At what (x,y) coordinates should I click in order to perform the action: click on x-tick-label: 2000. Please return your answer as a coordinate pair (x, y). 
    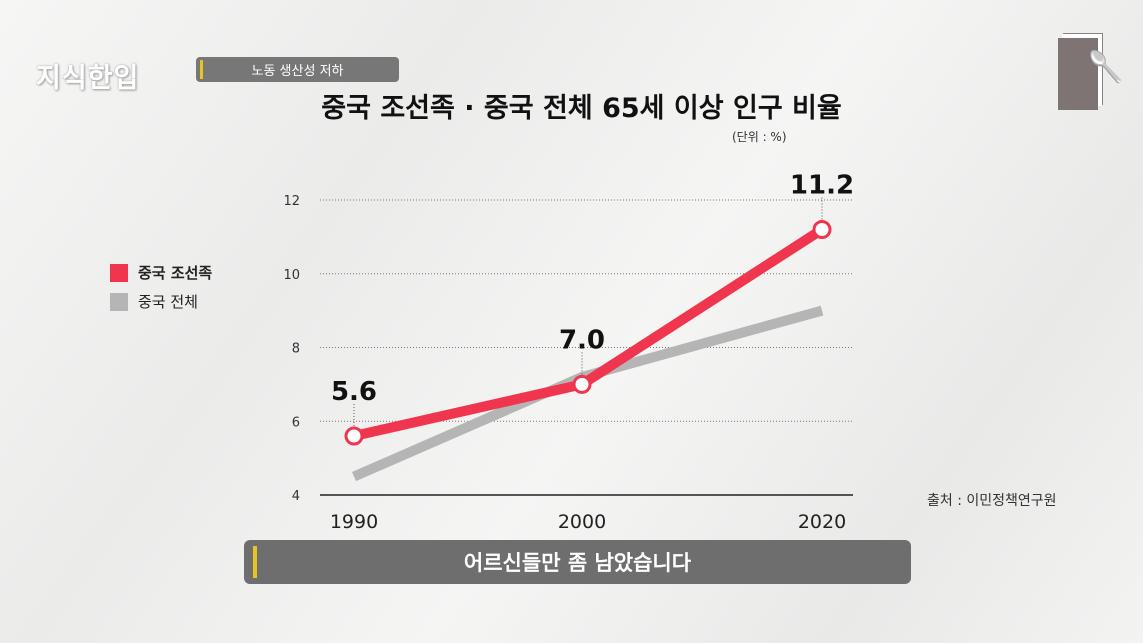
    Looking at the image, I should click on (582, 522).